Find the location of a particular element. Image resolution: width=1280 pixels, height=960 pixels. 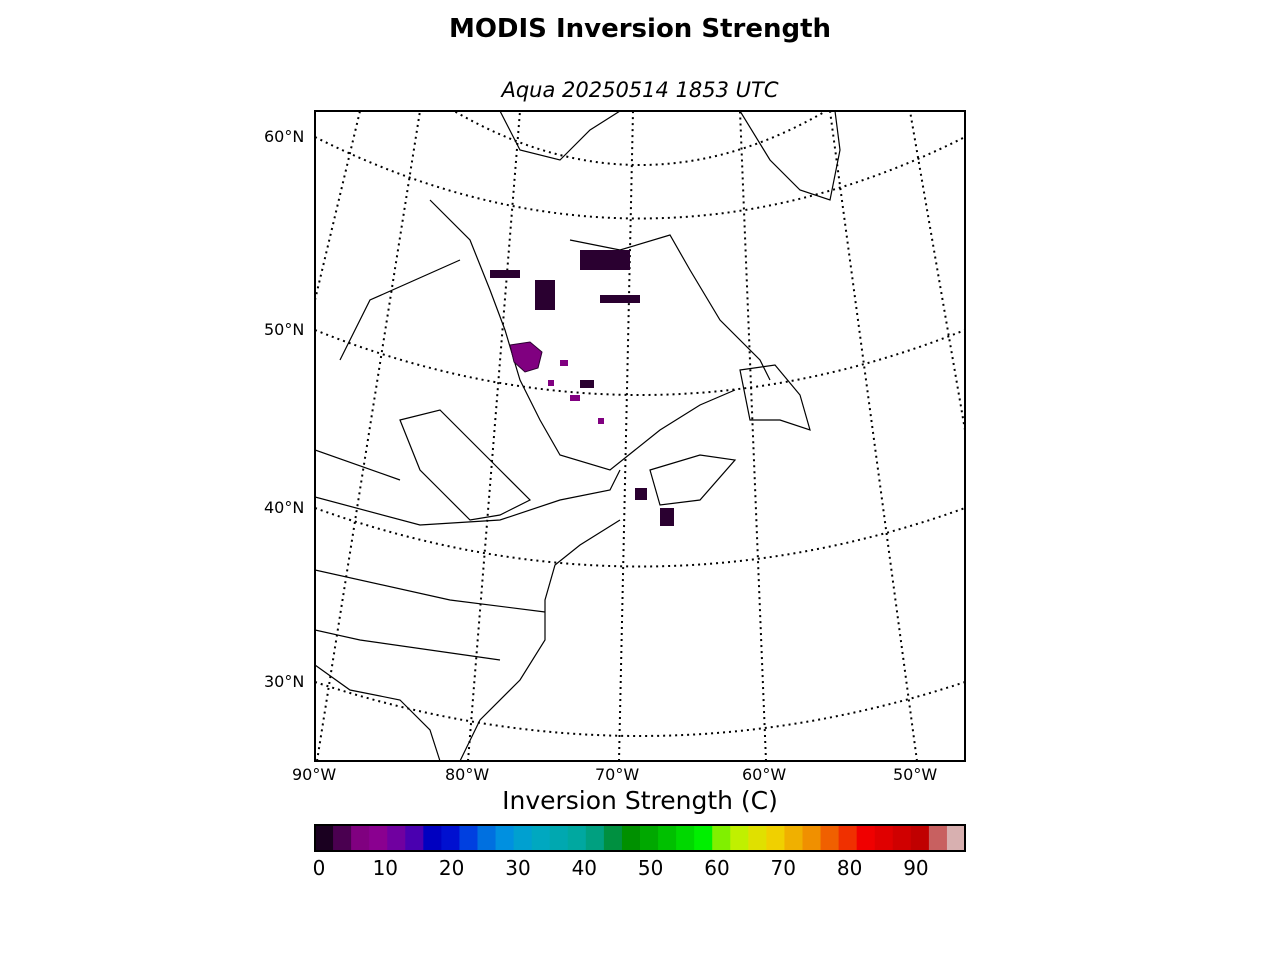

inversion-data is located at coordinates (582, 388).